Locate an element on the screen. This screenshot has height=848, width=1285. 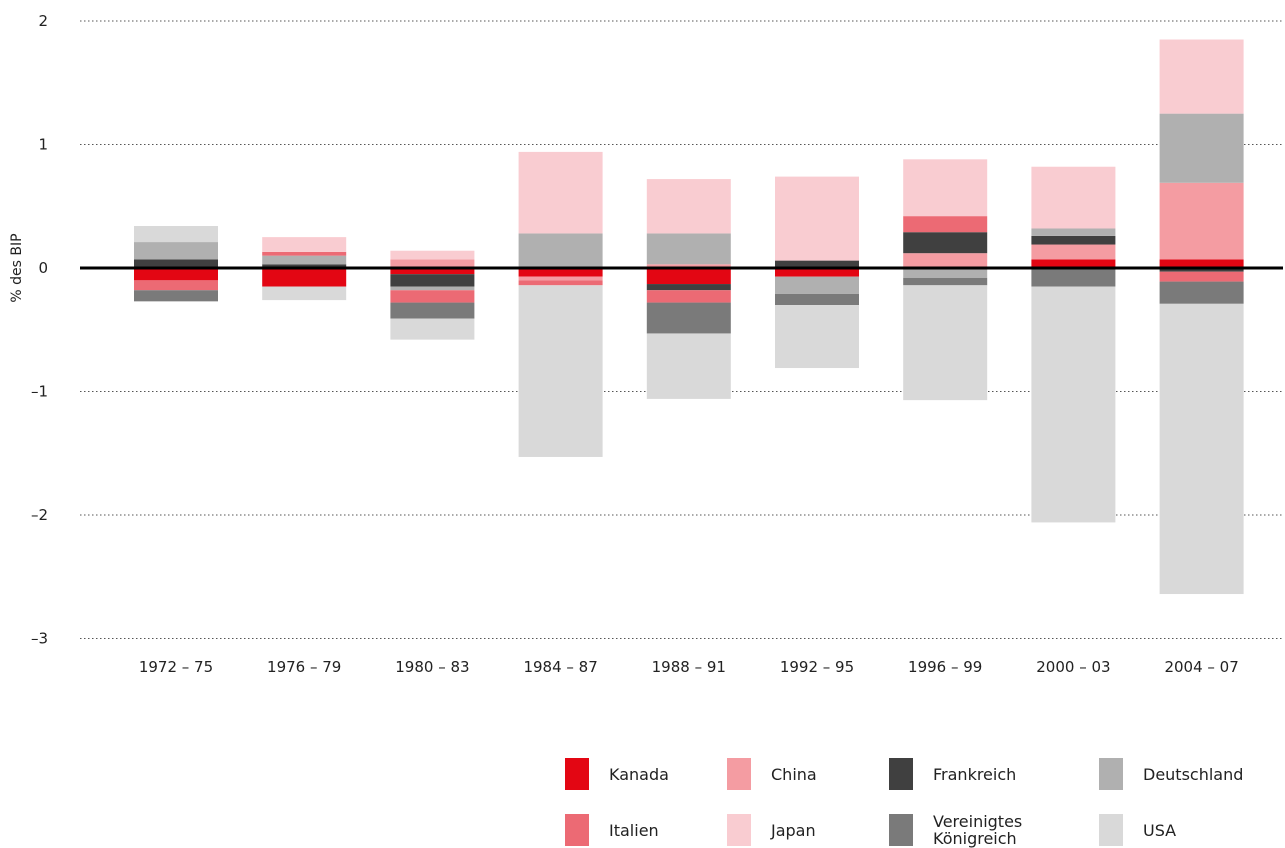
legend-label: China is located at coordinates (794, 774).